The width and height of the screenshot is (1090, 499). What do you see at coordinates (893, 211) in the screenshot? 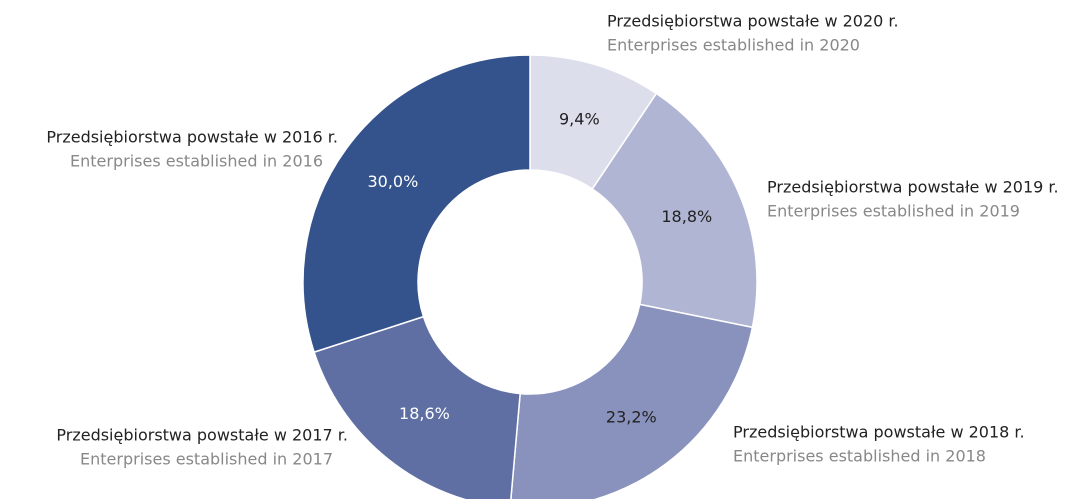
I see `category-sublabel: Enterprises established in 2019` at bounding box center [893, 211].